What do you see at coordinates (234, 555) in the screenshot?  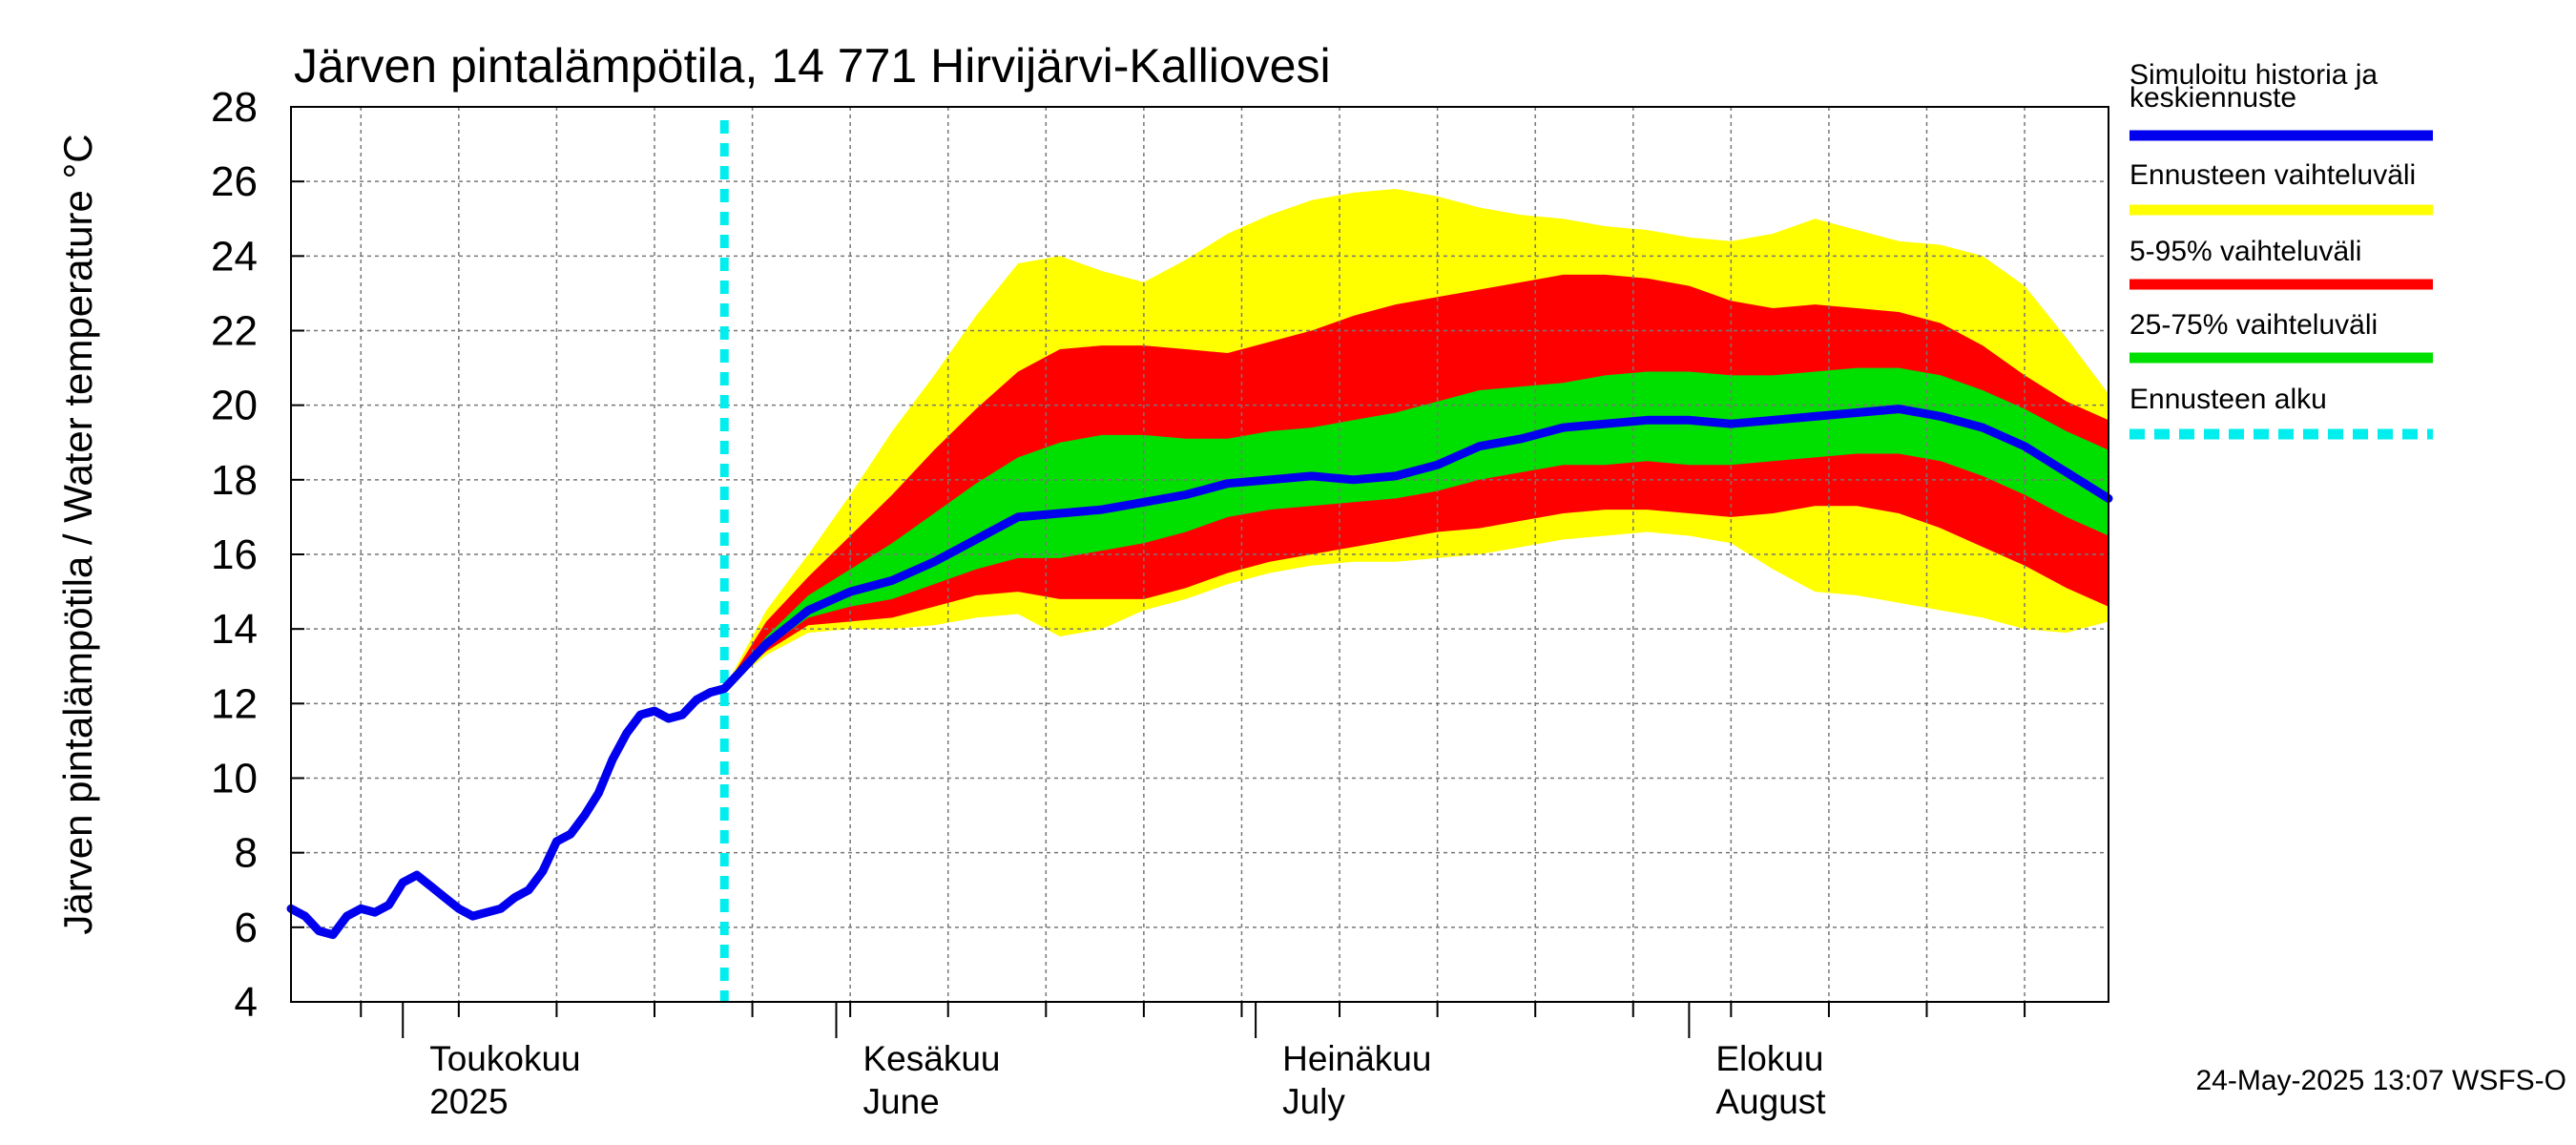 I see `y-tick-label: 16` at bounding box center [234, 555].